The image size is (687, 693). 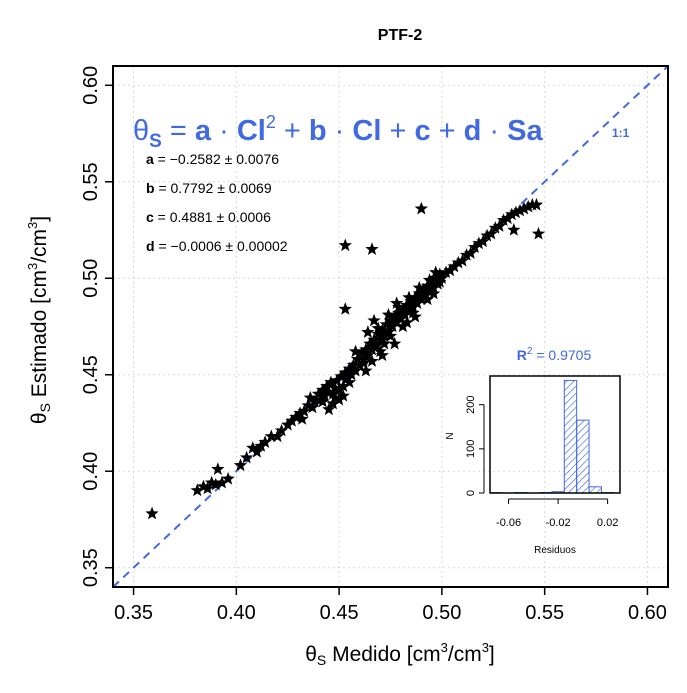 I want to click on chart-title: PTF-2, so click(x=400, y=35).